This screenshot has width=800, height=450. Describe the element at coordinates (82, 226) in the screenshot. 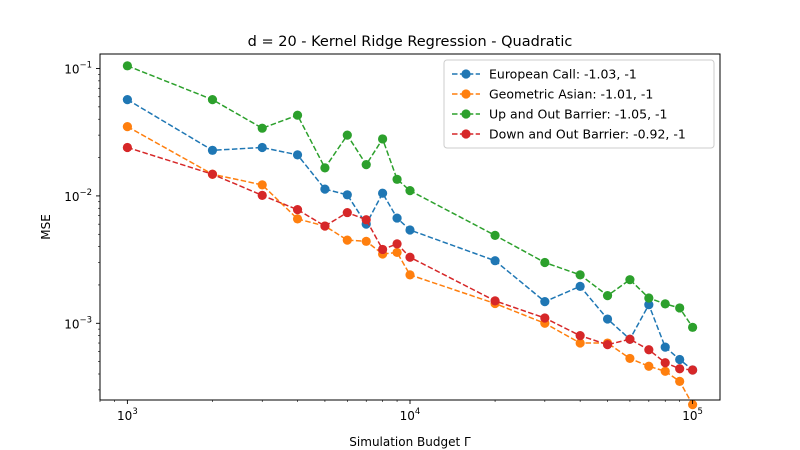

I see `y-axis: 10⁻³ 10⁻² 10⁻¹` at that location.